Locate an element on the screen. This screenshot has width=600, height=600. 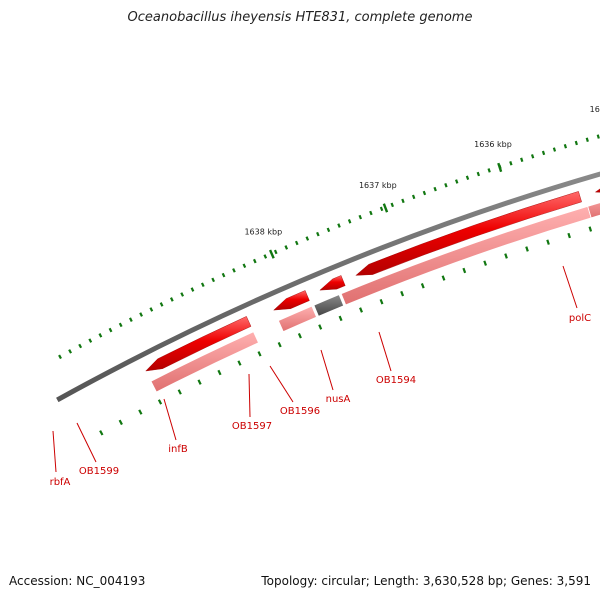
gene-label: OB1594 is located at coordinates (396, 380).